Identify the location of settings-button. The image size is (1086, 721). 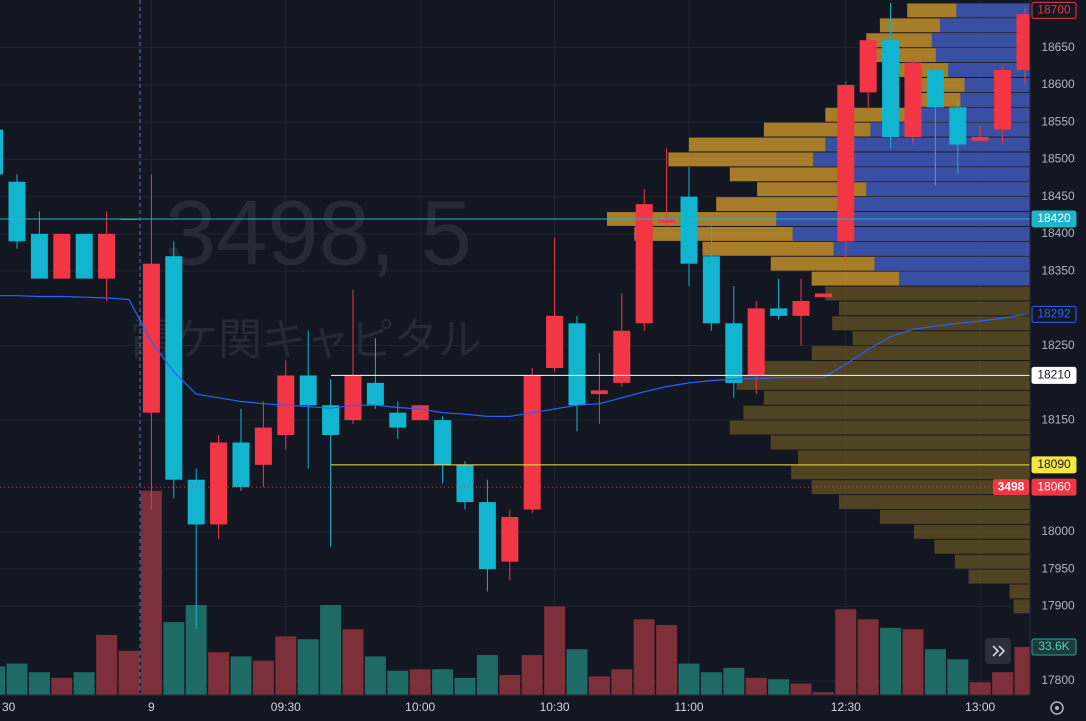
(1057, 708).